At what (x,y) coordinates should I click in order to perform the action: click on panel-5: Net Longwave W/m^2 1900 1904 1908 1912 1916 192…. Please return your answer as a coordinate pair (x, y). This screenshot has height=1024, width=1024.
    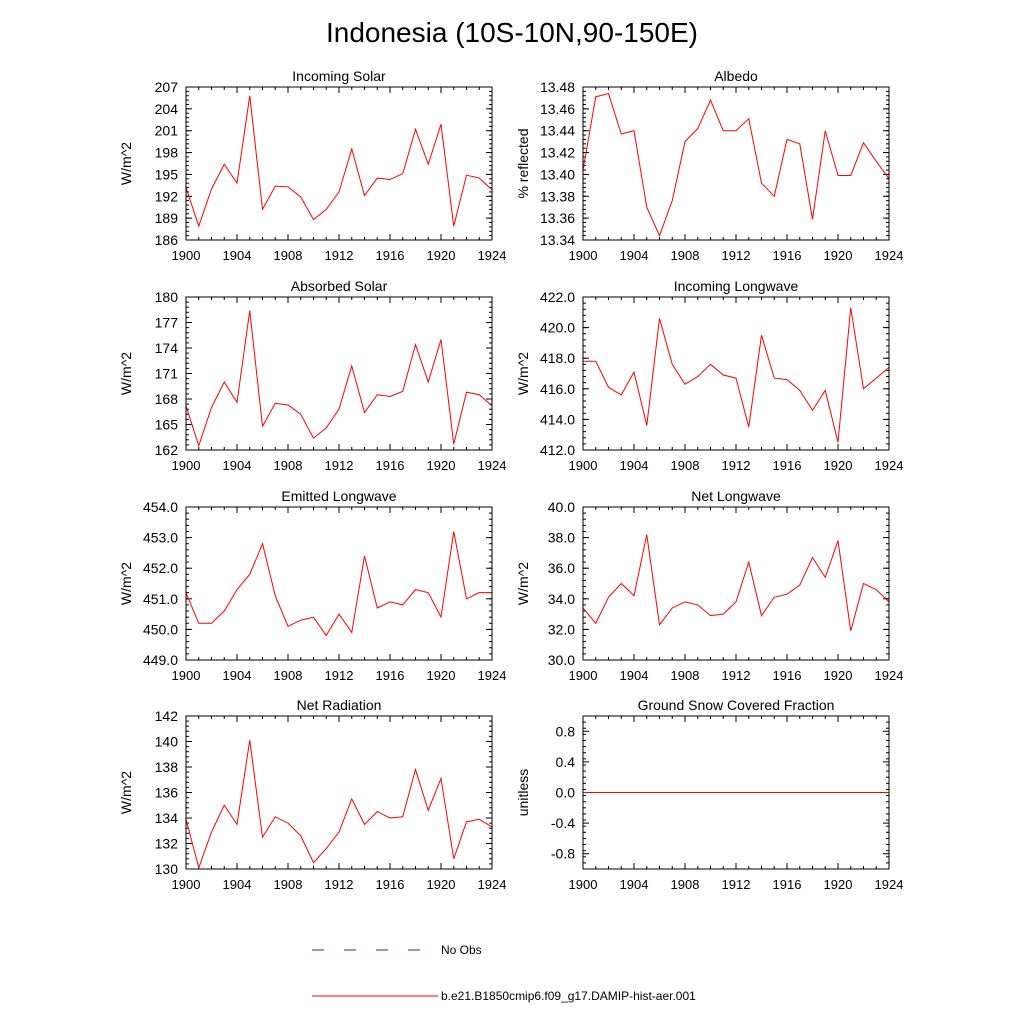
    Looking at the image, I should click on (709, 585).